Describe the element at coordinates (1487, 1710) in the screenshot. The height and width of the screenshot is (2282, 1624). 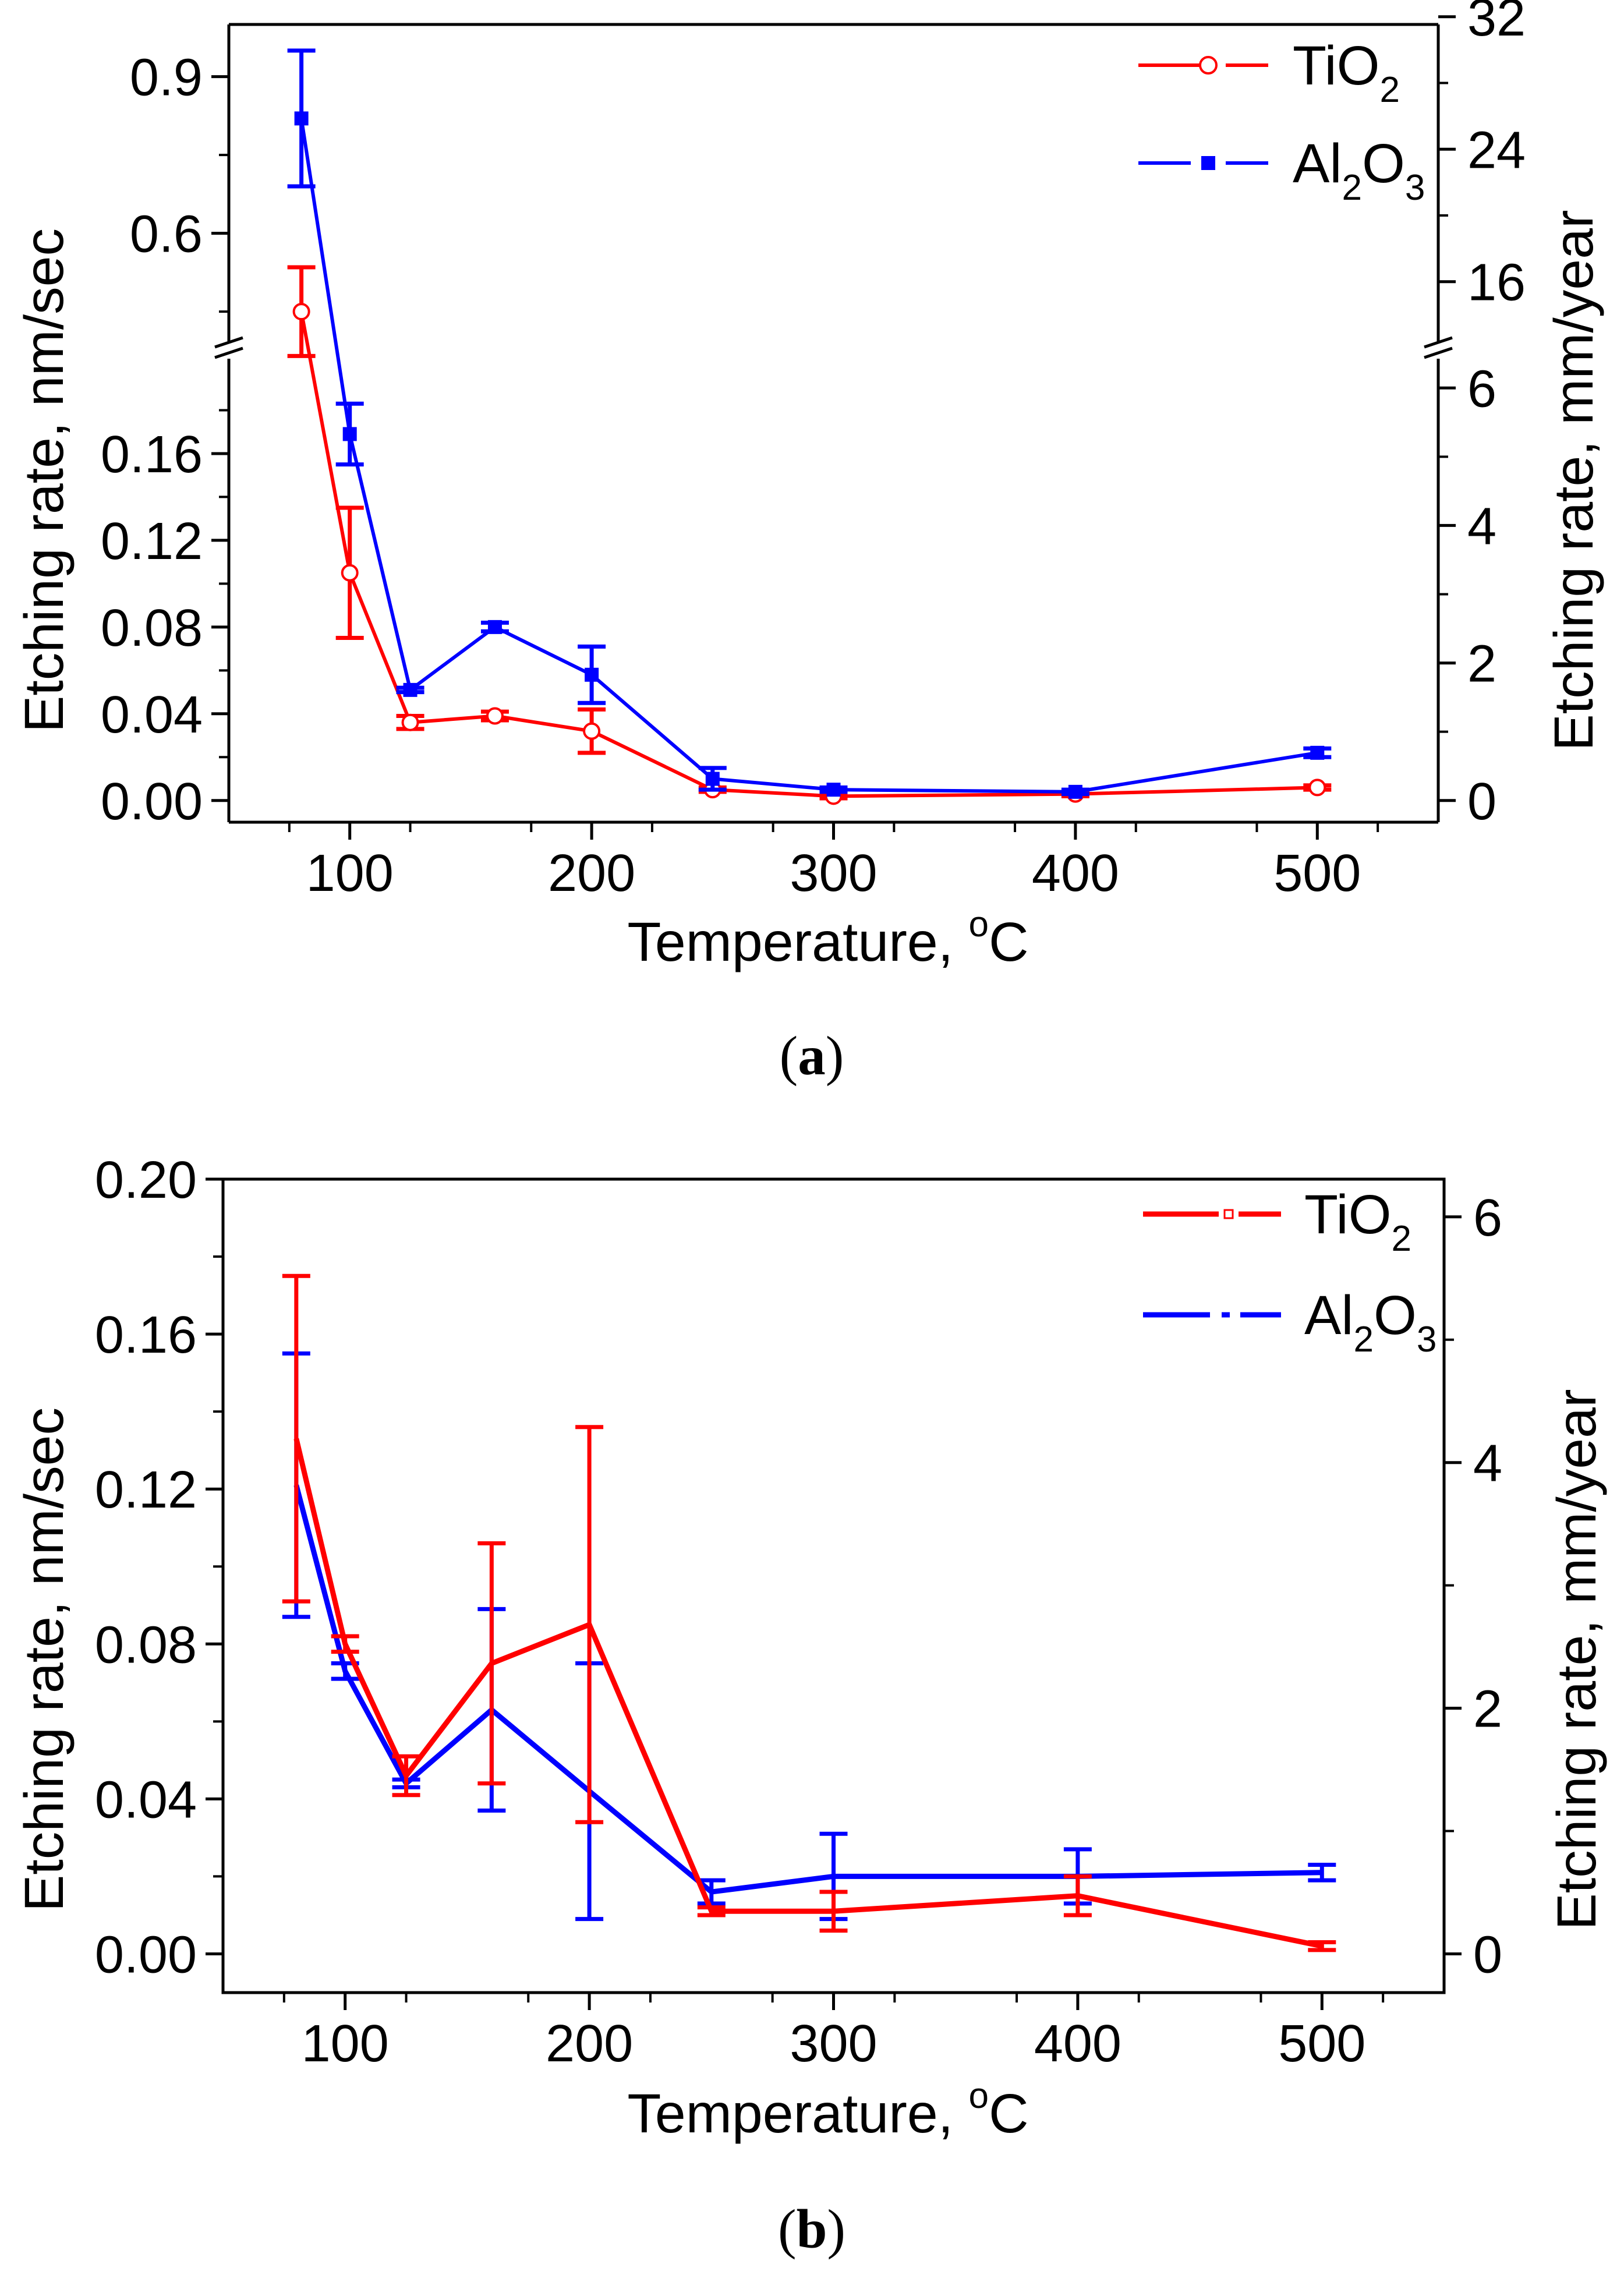
I see `panel-b-ytick-right-label: 2` at that location.